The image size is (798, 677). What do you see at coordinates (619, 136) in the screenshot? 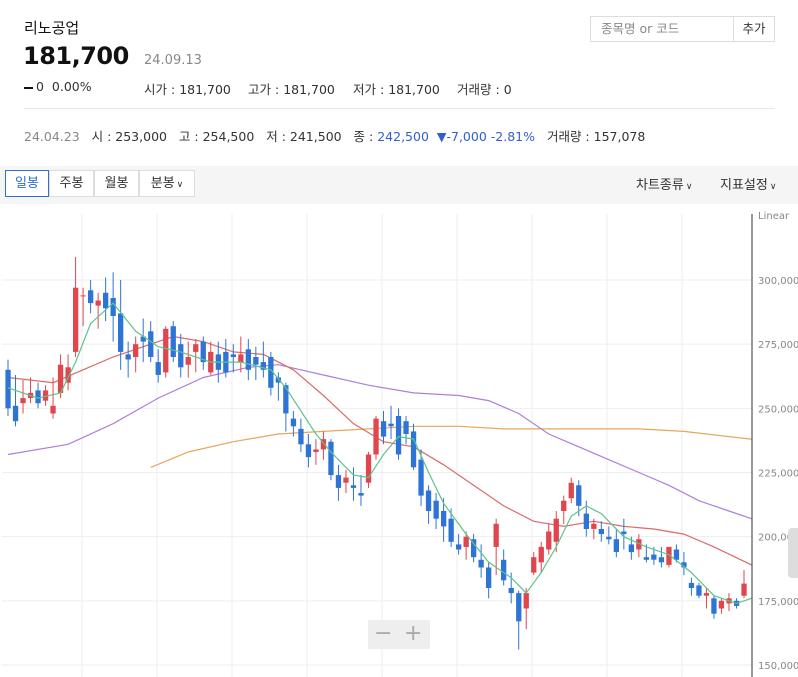
I see `hover-volume: 157,078` at bounding box center [619, 136].